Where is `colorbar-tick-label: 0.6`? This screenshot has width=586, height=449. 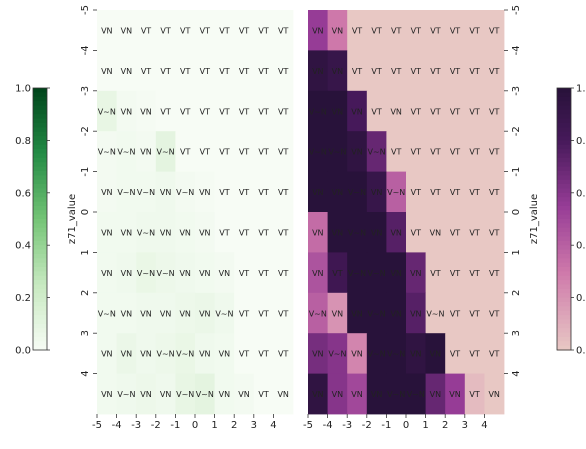
colorbar-tick-label: 0.6 is located at coordinates (581, 193).